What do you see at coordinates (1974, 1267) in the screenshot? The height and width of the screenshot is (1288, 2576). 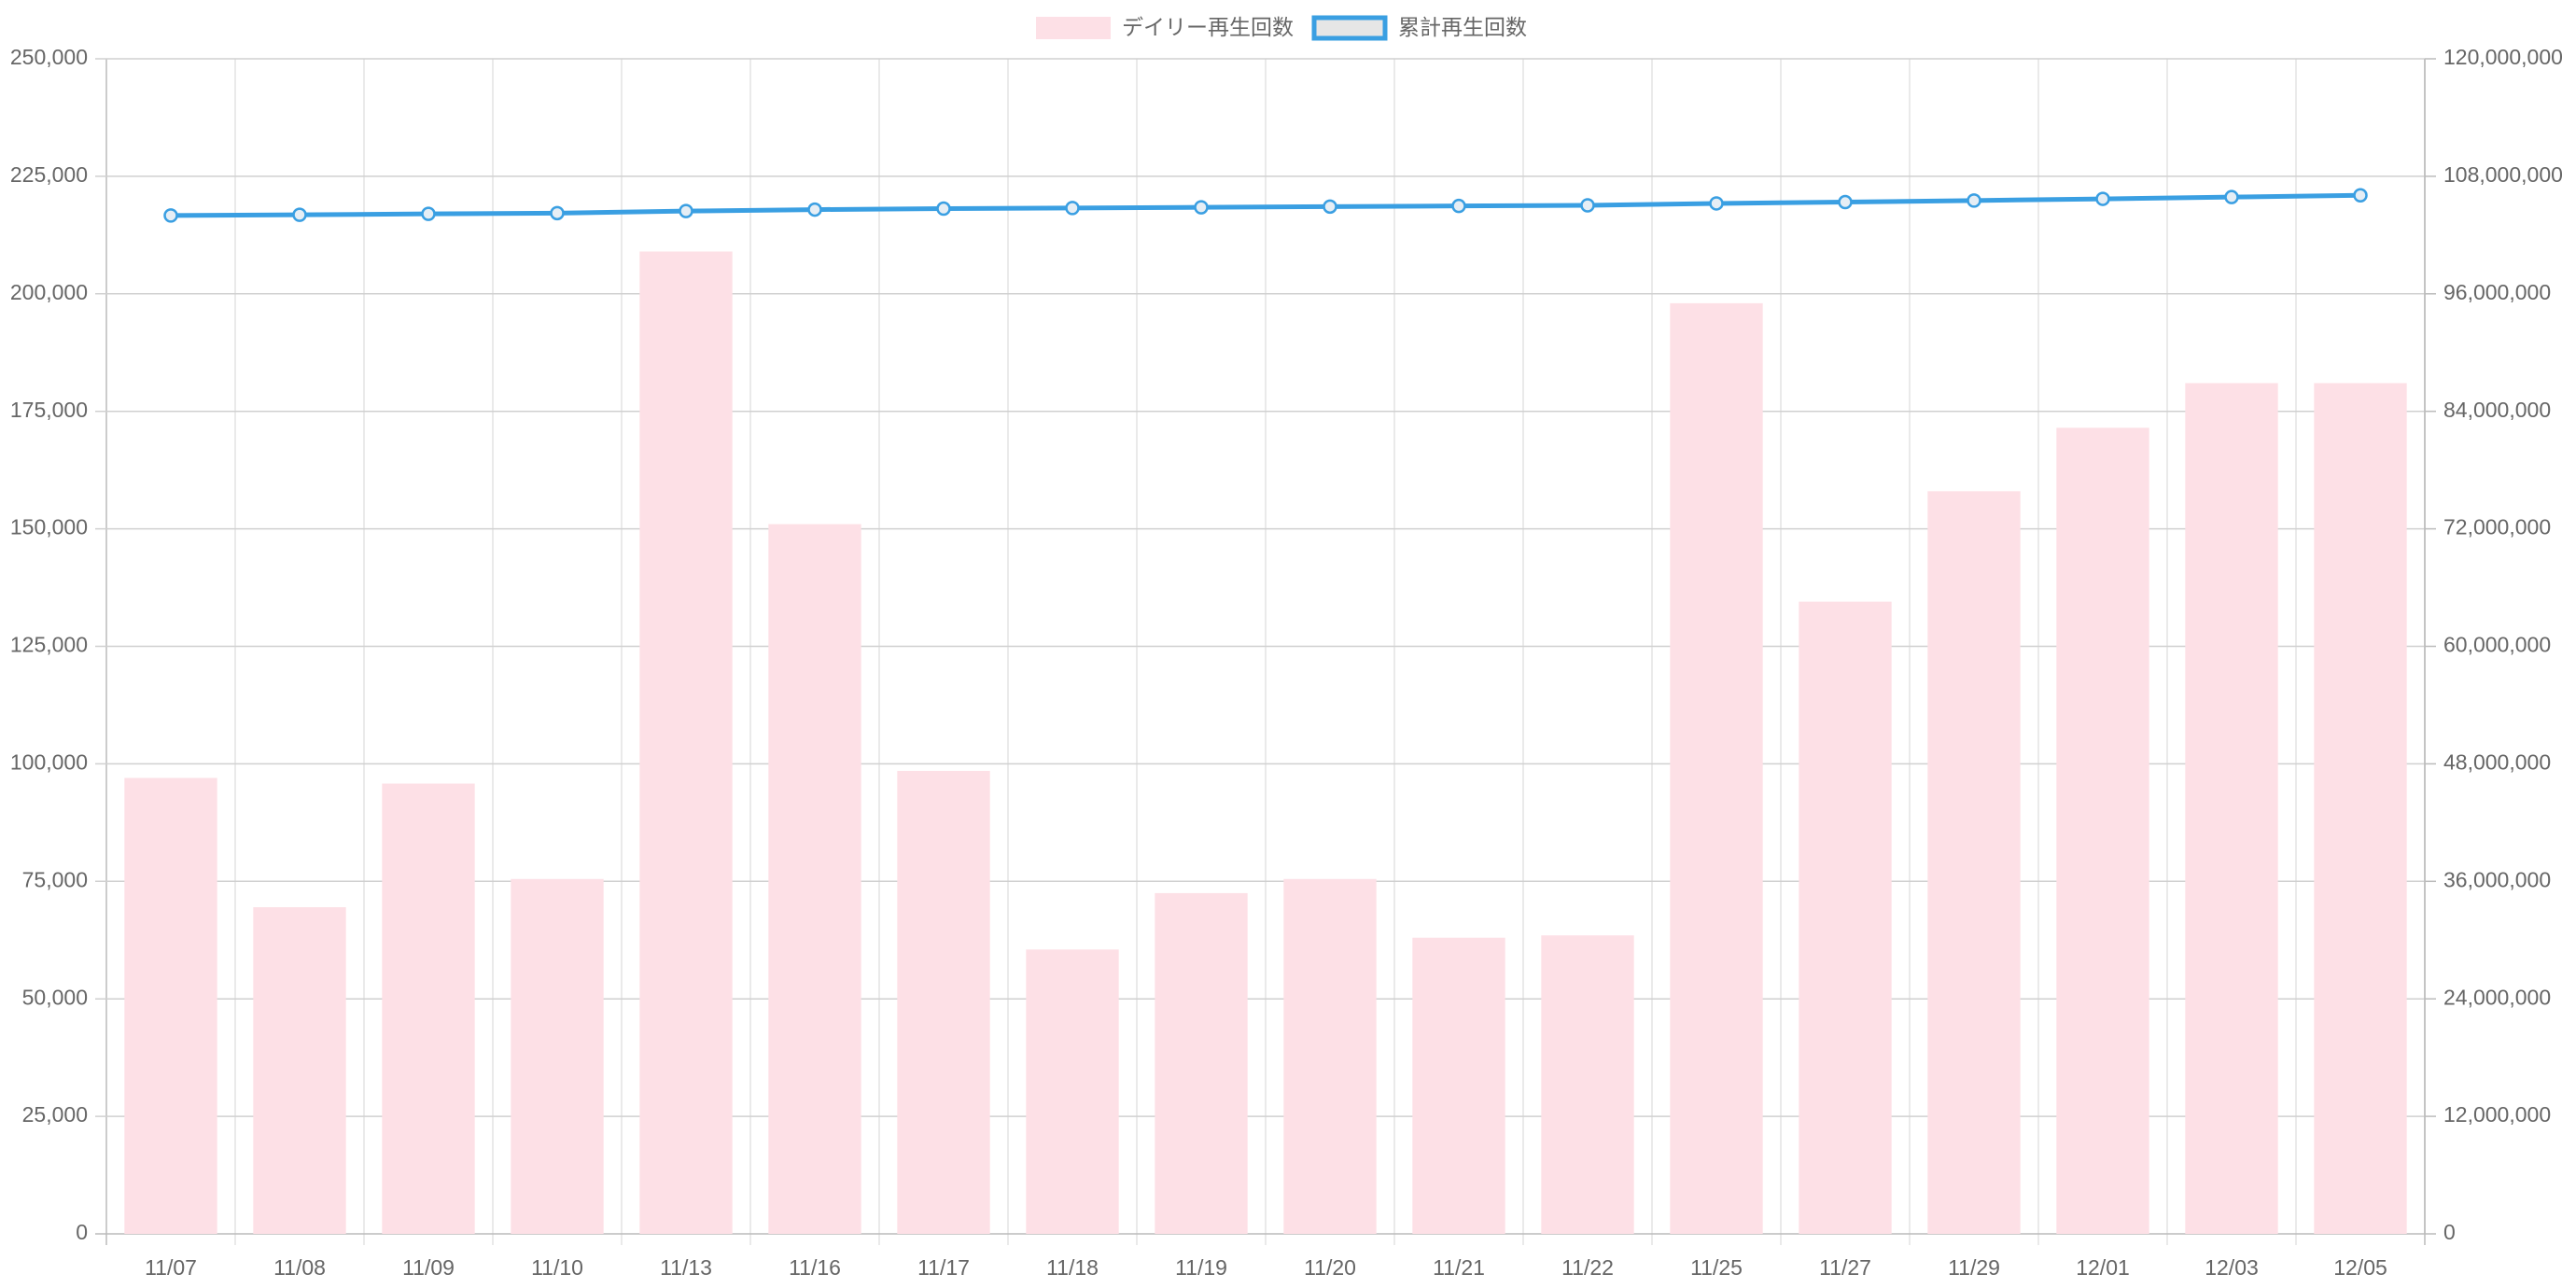 I see `x-tick-label: 11/29` at bounding box center [1974, 1267].